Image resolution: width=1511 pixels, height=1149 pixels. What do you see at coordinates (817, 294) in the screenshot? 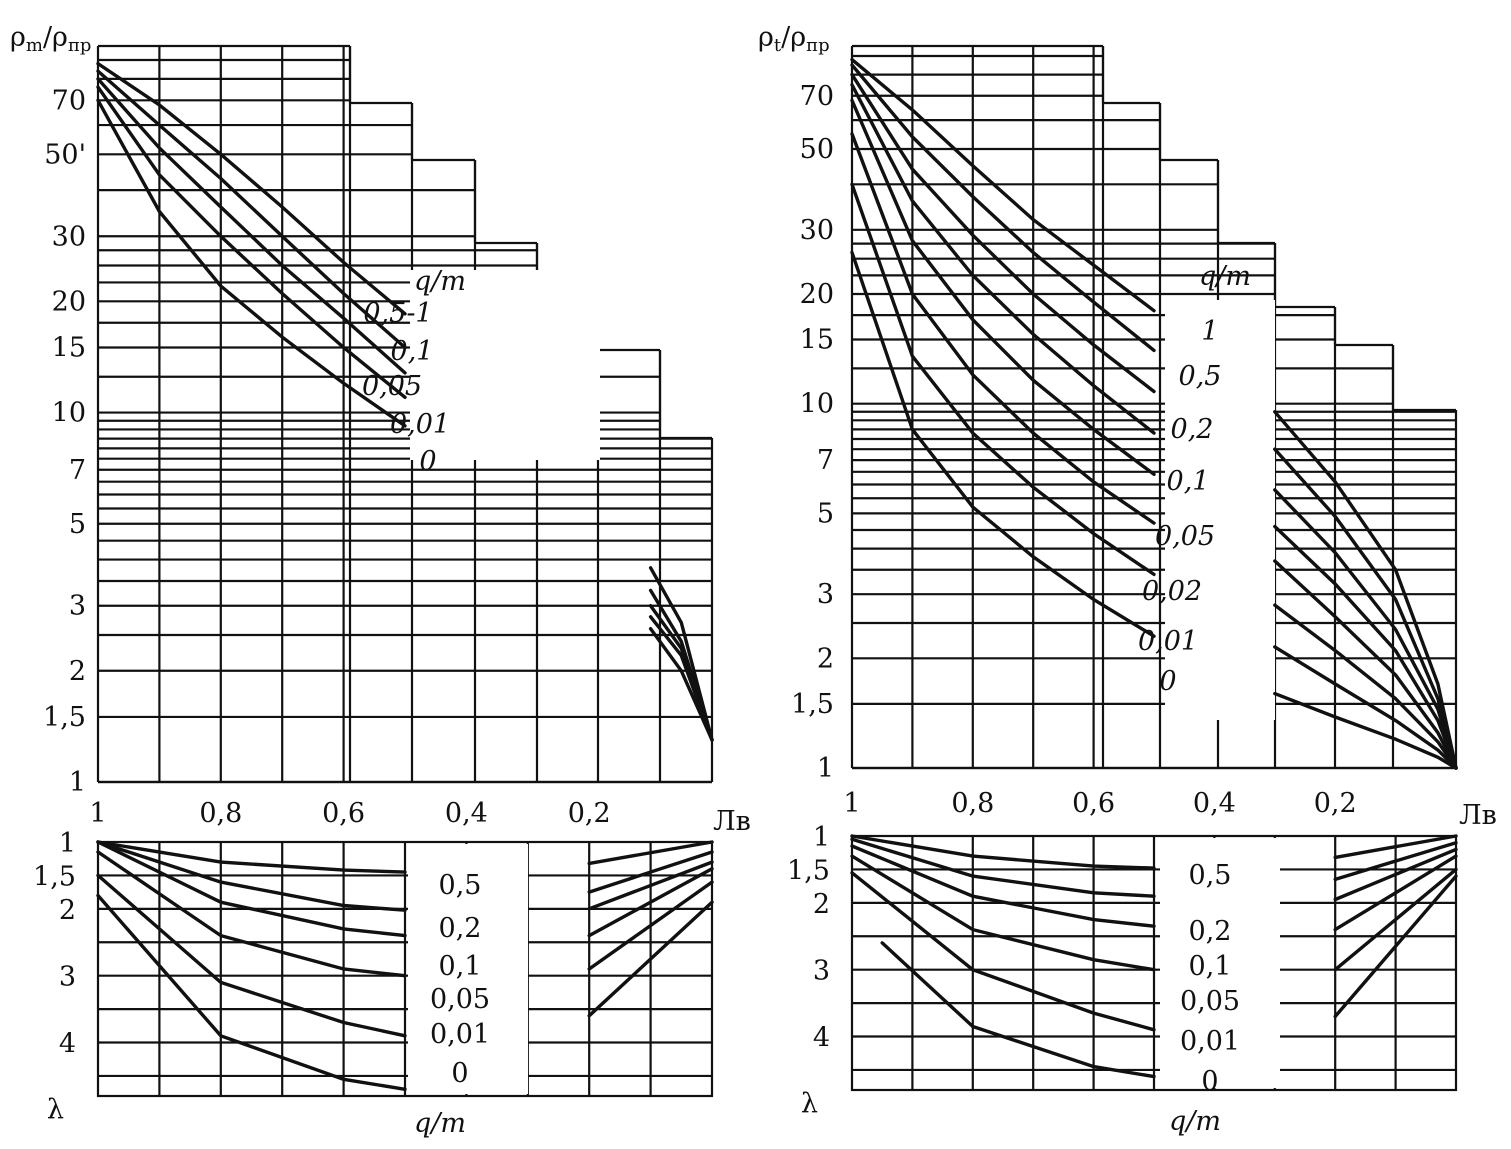
I see `y-tick-label: 20` at bounding box center [817, 294].